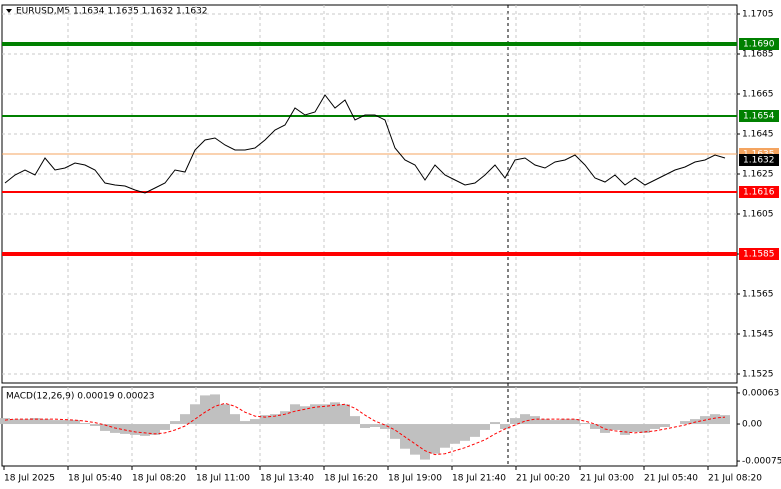 This screenshot has height=489, width=781. What do you see at coordinates (29, 479) in the screenshot?
I see `x-tick-label: 18 Jul 2025` at bounding box center [29, 479].